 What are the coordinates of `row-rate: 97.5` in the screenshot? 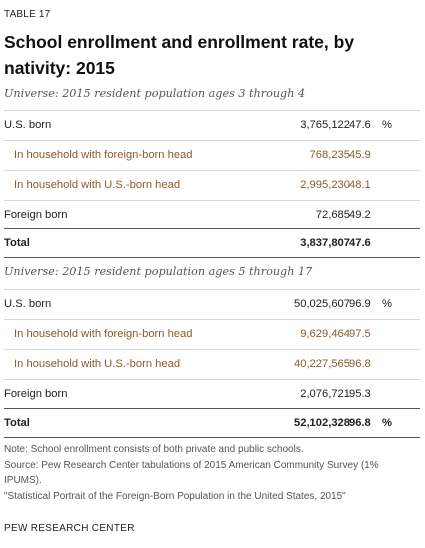 It's located at (360, 334).